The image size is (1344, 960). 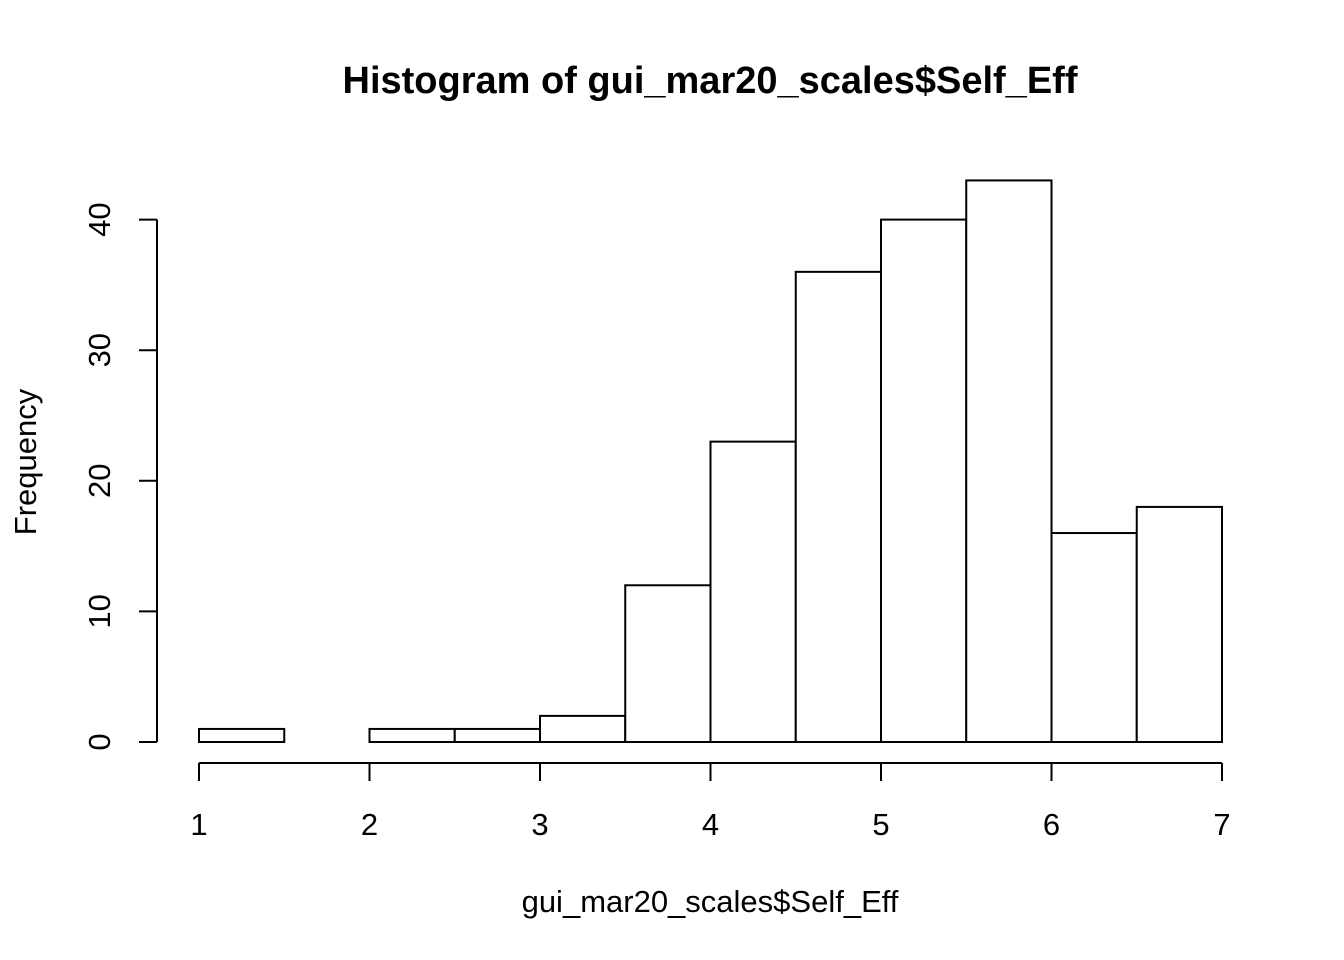 What do you see at coordinates (99, 219) in the screenshot?
I see `y-tick-label: 40` at bounding box center [99, 219].